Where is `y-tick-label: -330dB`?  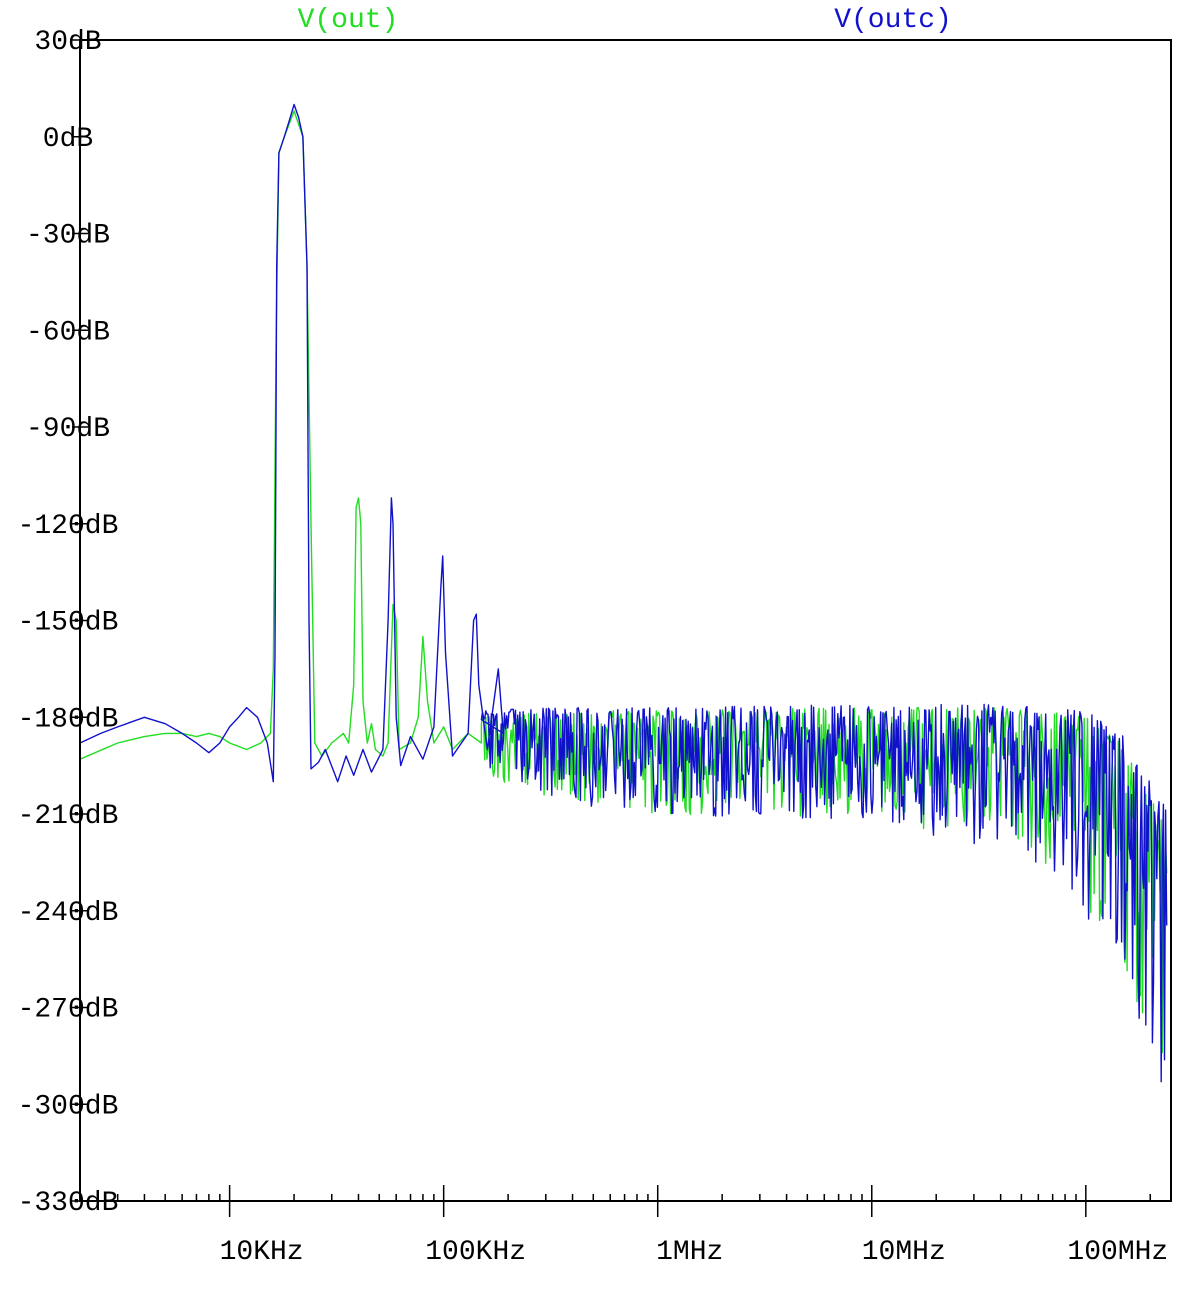
y-tick-label: -330dB is located at coordinates (68, 1203).